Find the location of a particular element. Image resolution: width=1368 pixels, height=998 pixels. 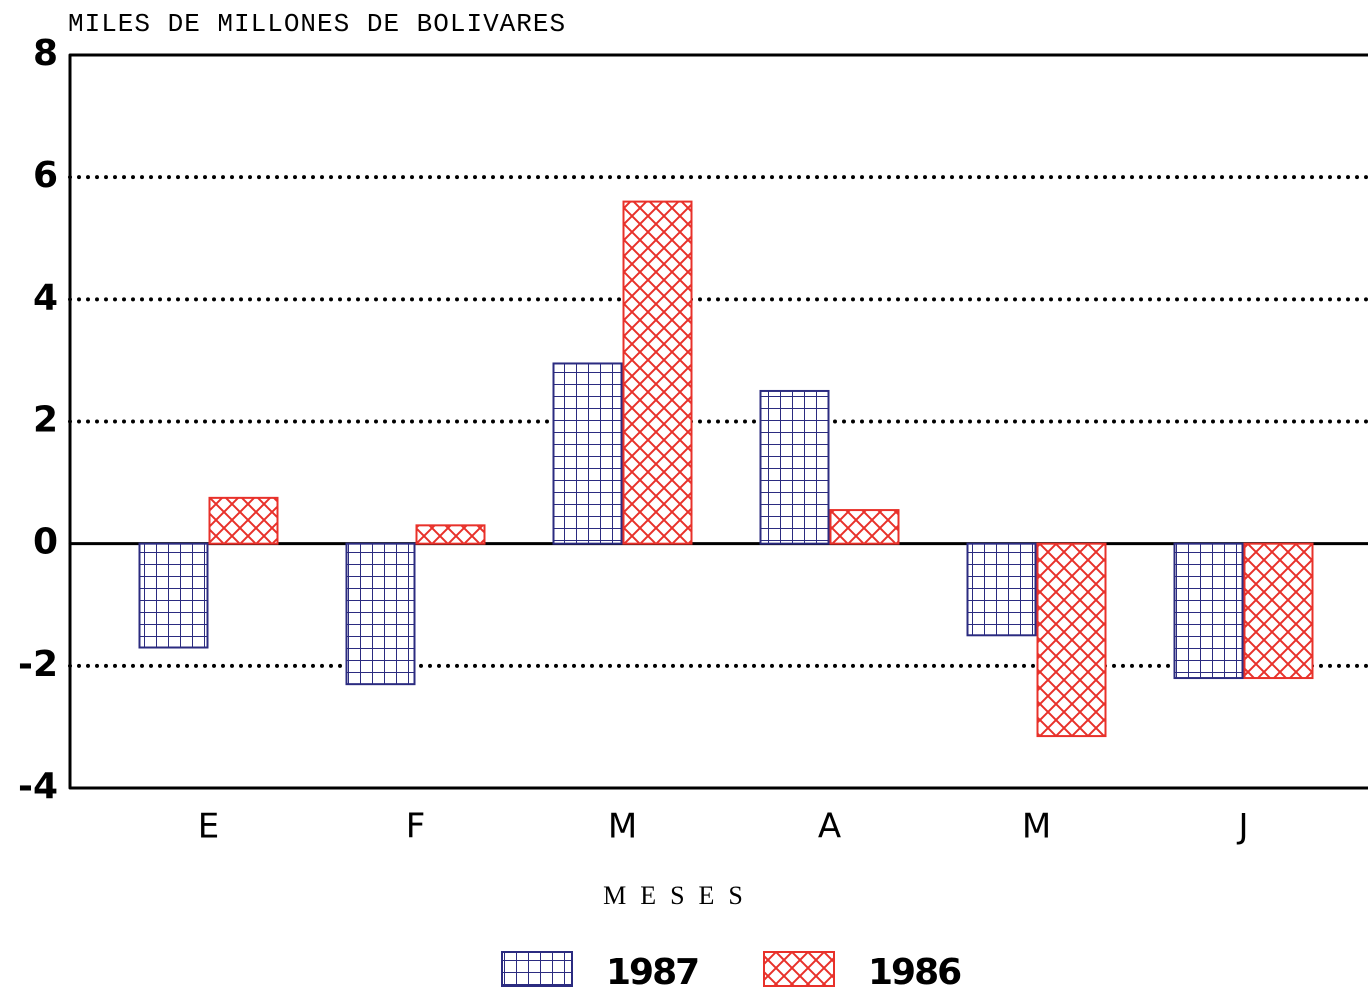

legend-label: 1987 is located at coordinates (652, 972).